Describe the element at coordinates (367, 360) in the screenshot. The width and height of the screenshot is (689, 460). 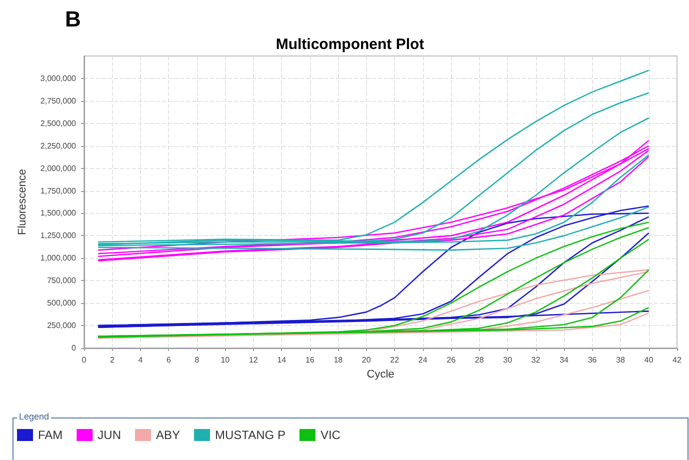
I see `x-tick-label: 20` at that location.